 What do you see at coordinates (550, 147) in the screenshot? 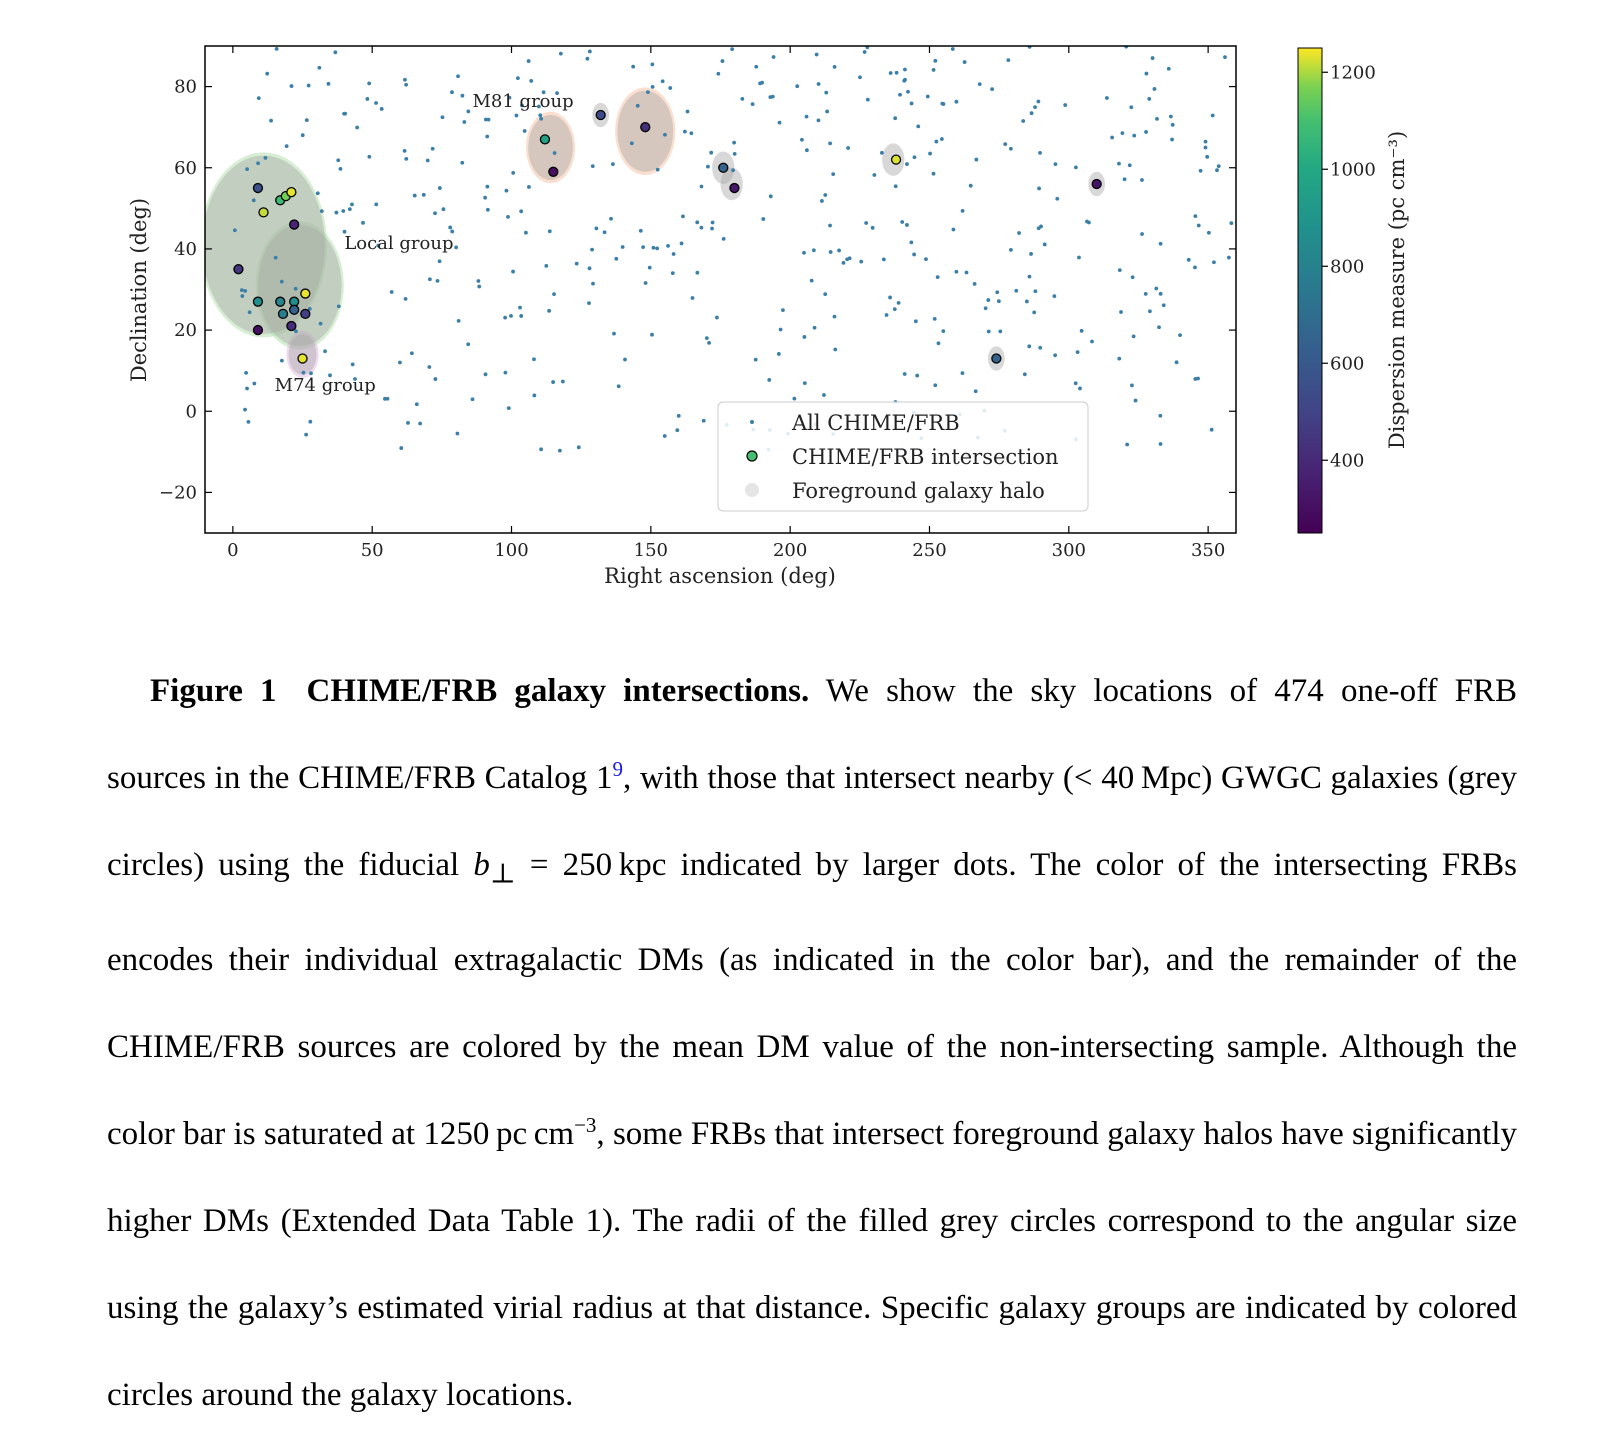
I see `galaxy-halo` at bounding box center [550, 147].